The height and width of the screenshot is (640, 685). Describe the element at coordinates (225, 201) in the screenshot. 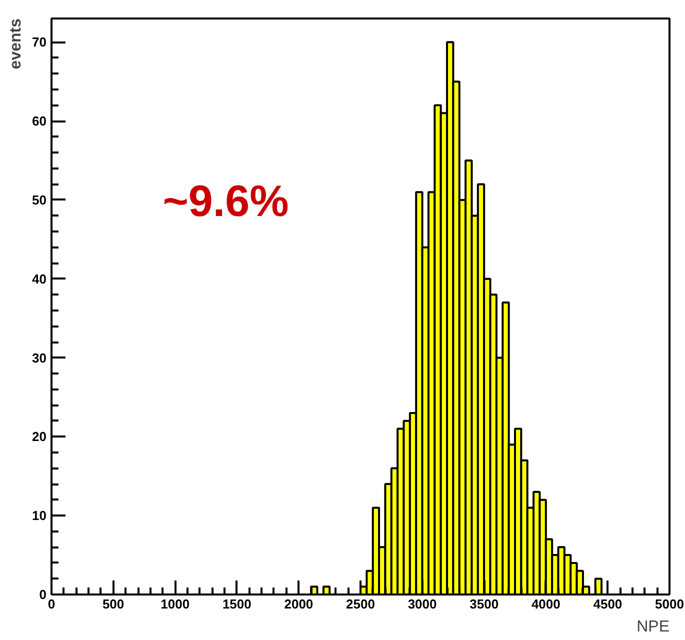

I see `annotation: ~9.6%` at that location.